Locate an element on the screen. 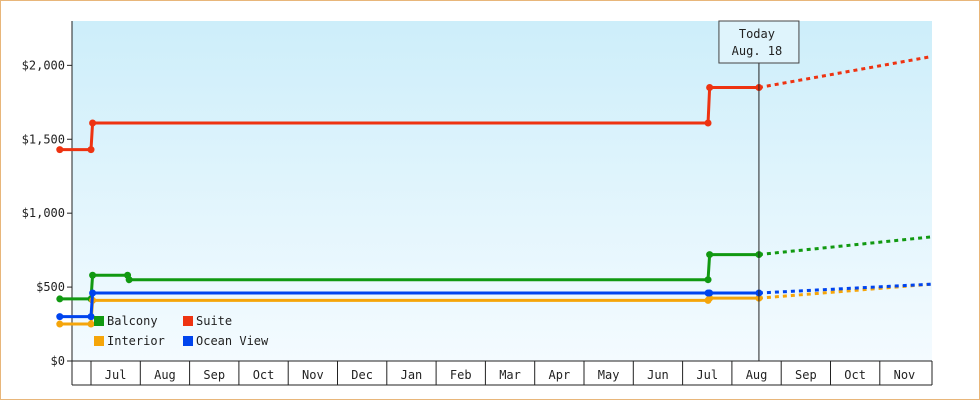 This screenshot has width=980, height=401. legend-item: Interior is located at coordinates (129, 341).